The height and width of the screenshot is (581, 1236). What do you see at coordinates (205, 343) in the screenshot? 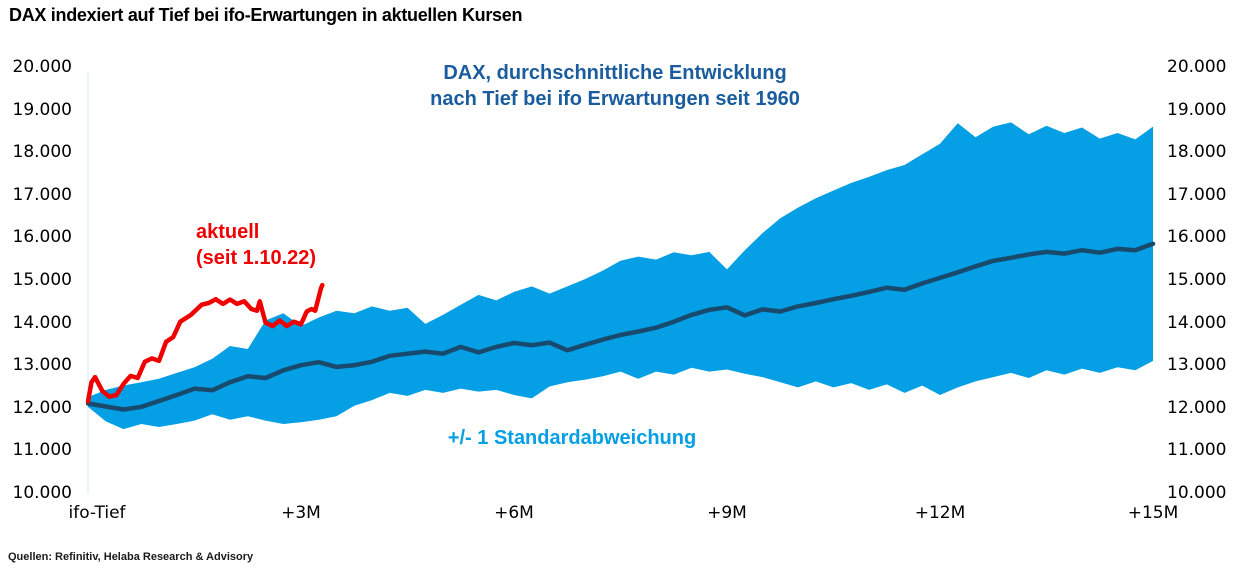
I see `current-line` at bounding box center [205, 343].